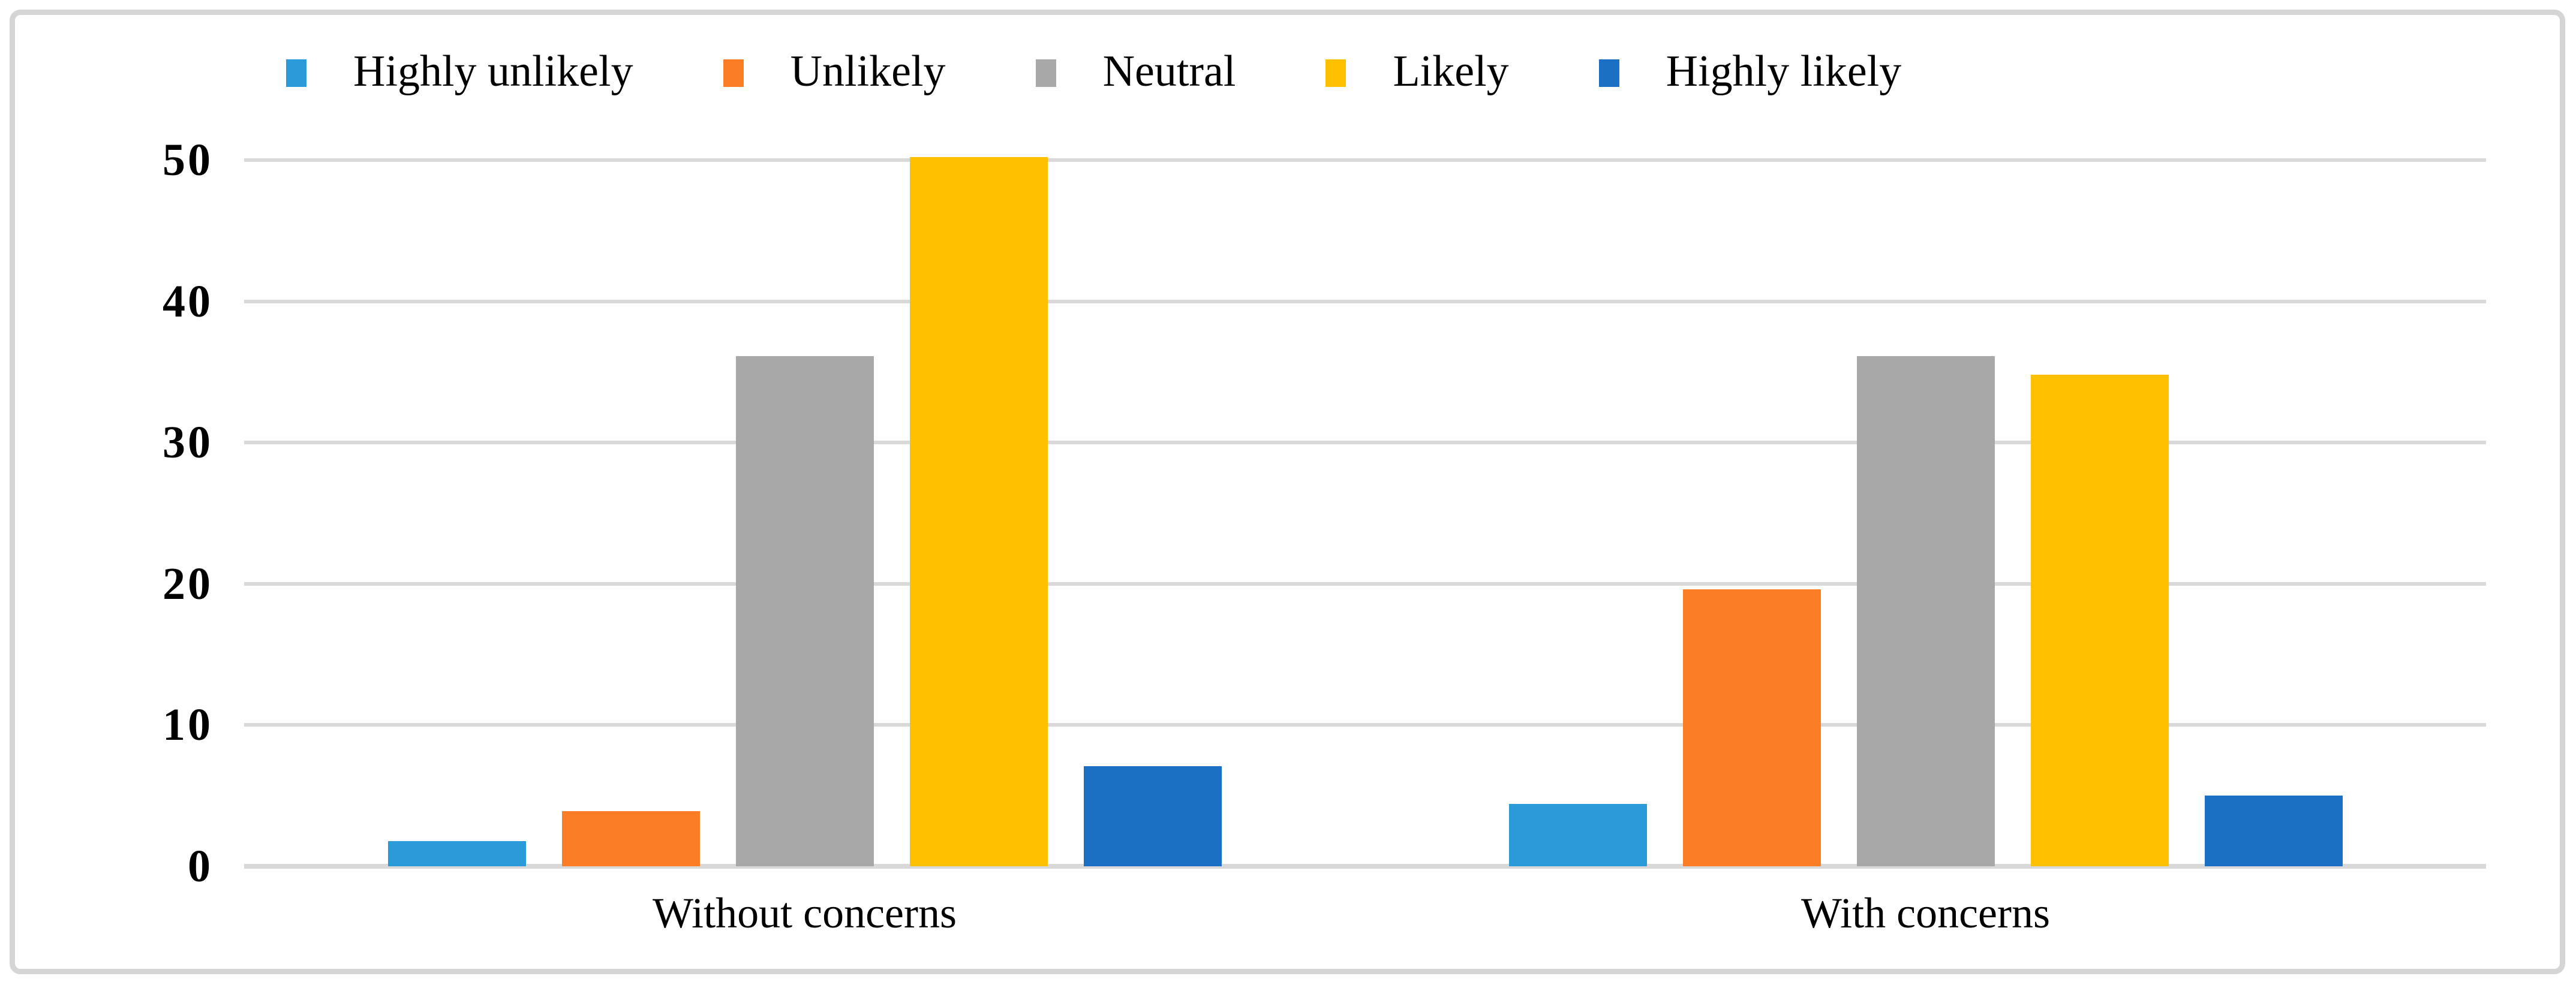 The image size is (2576, 985). Describe the element at coordinates (1926, 913) in the screenshot. I see `category-label: With concerns` at that location.